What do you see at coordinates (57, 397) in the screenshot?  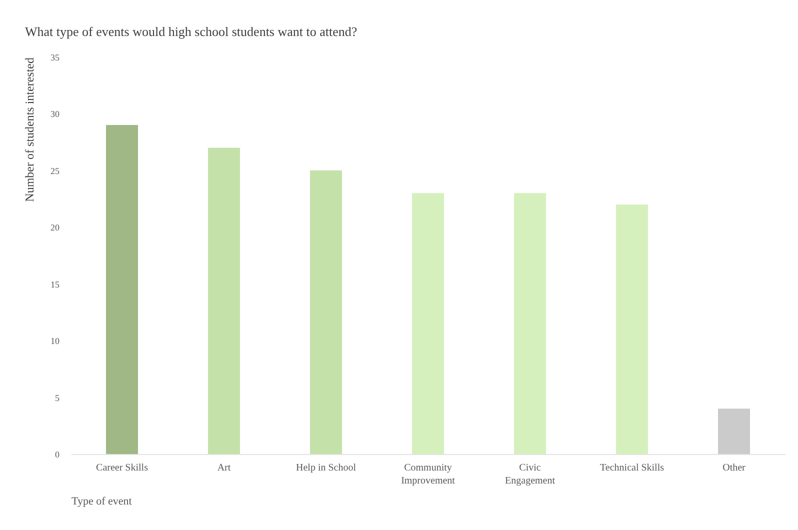 I see `y-tick-label: 5` at bounding box center [57, 397].